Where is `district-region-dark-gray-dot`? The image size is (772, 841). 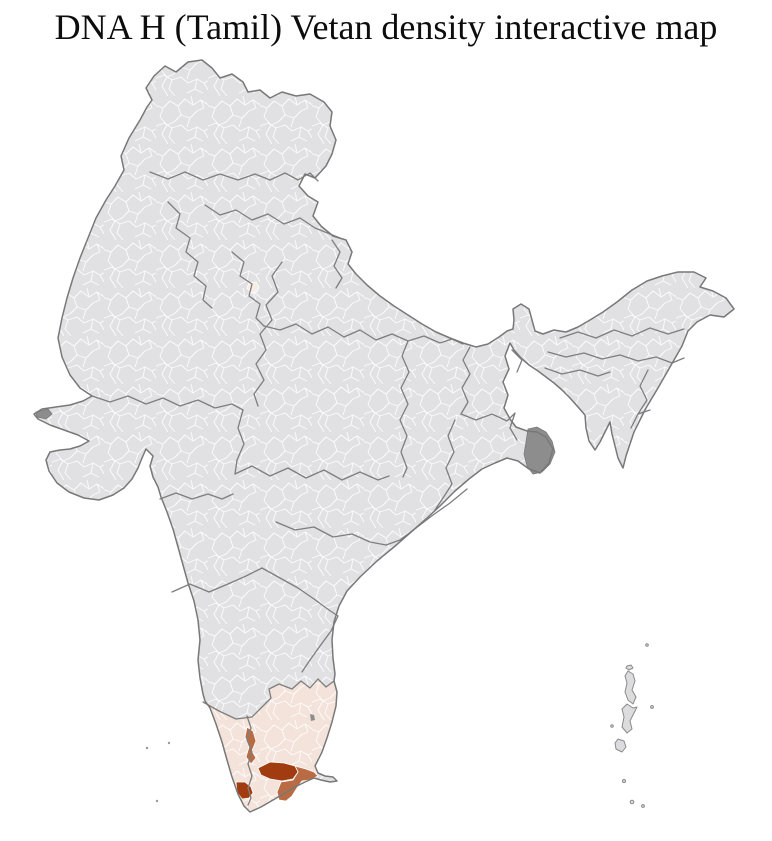
district-region-dark-gray-dot is located at coordinates (312, 717).